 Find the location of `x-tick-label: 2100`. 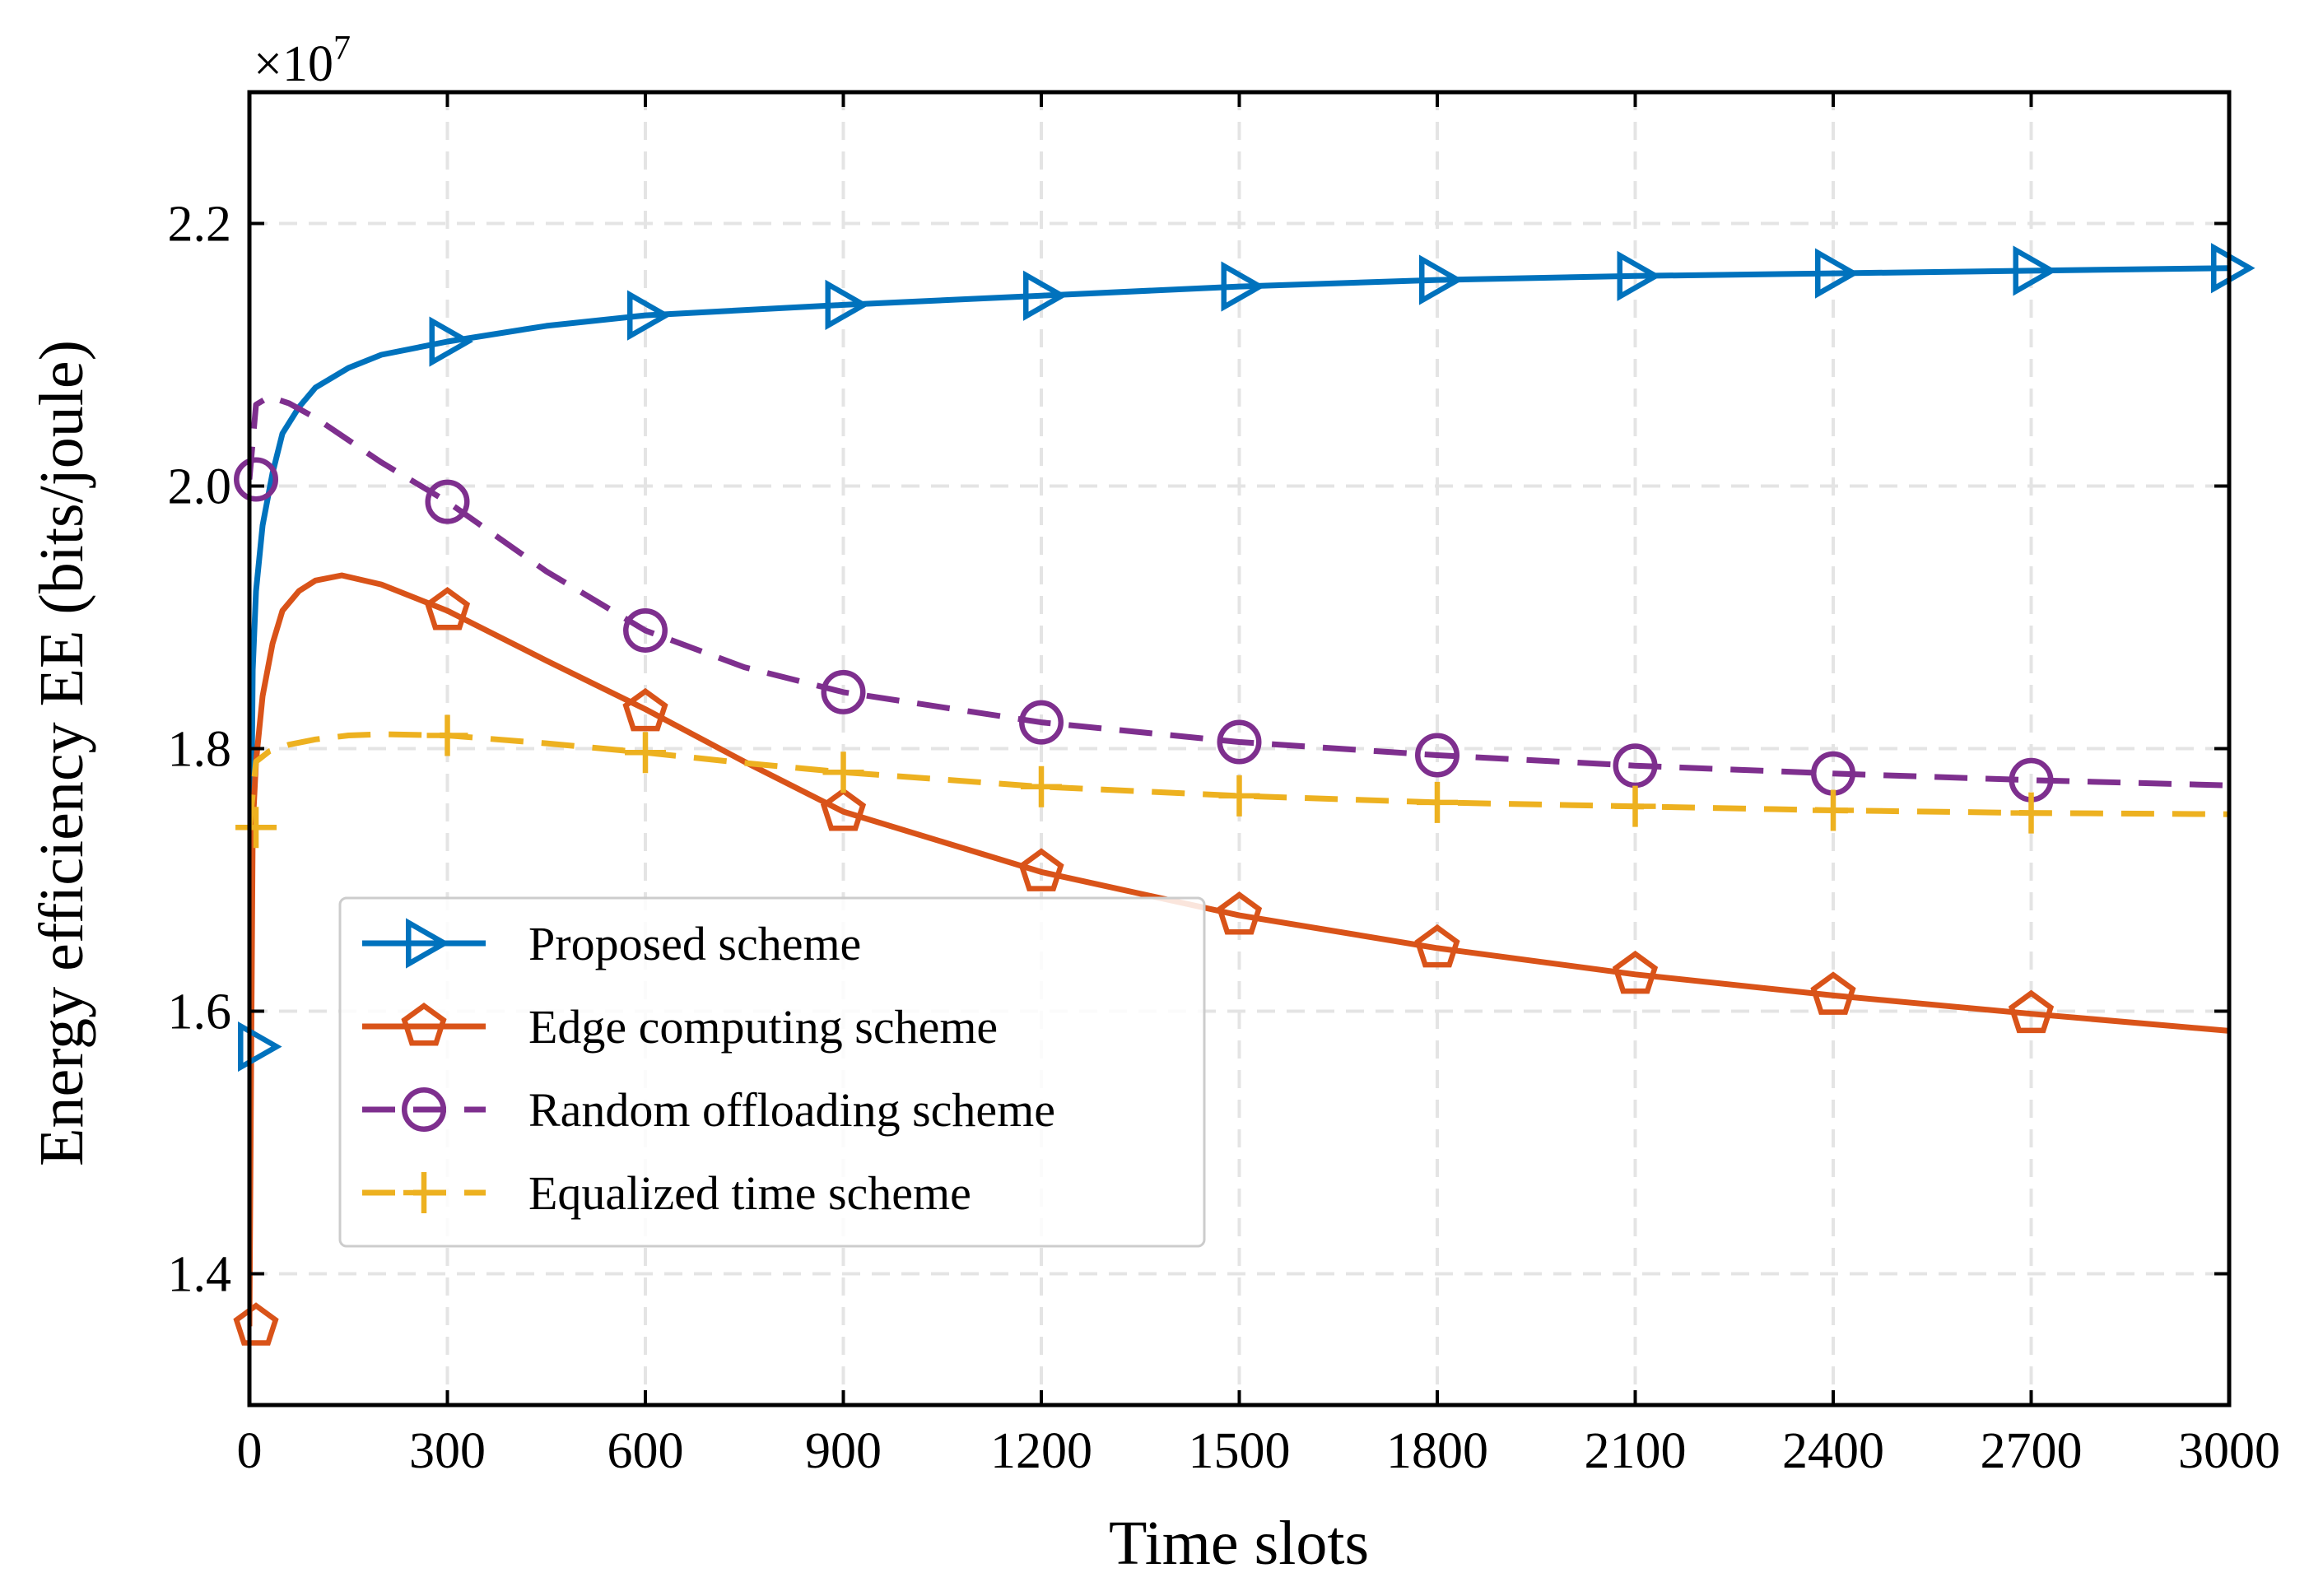

x-tick-label: 2100 is located at coordinates (1636, 1451).